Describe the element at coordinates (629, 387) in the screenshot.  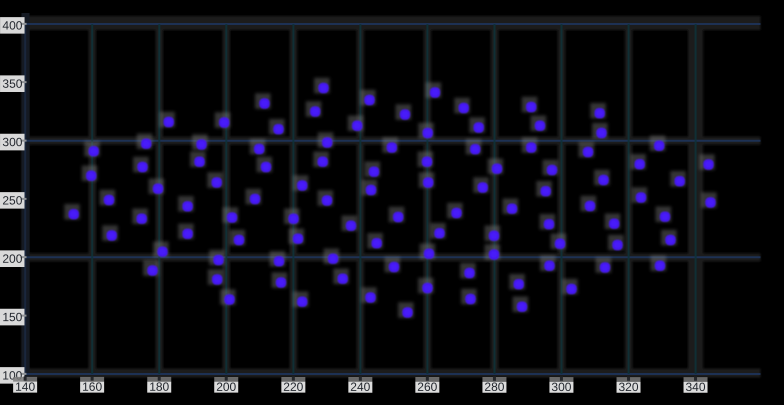
I see `svg-text: 320` at that location.